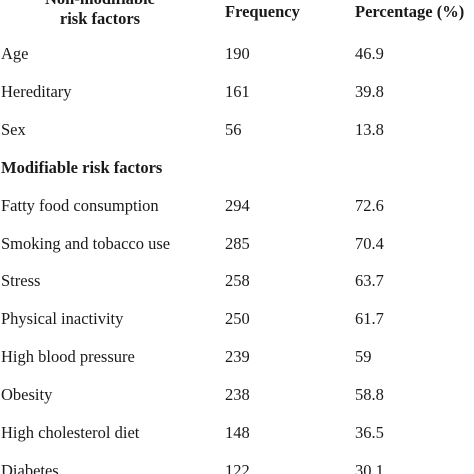  I want to click on table-row: Smoking and tobacco use 285 70.4, so click(237, 244).